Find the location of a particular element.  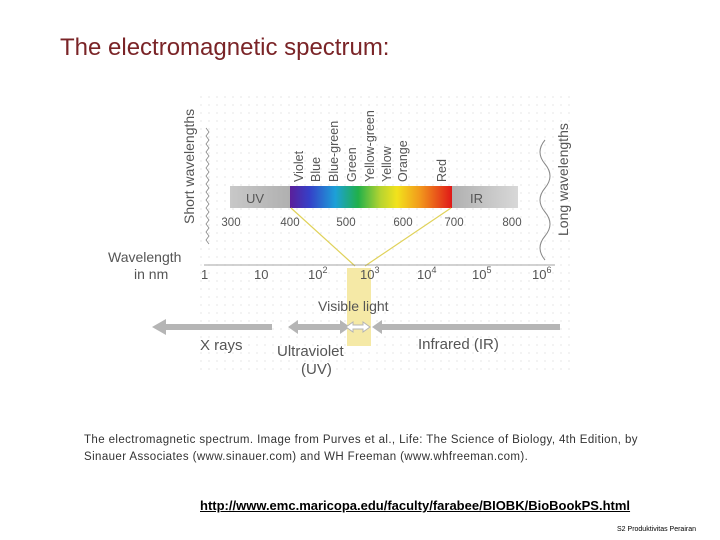

nm-tick-labels: 300 400 500 600 700 800 is located at coordinates (371, 223).